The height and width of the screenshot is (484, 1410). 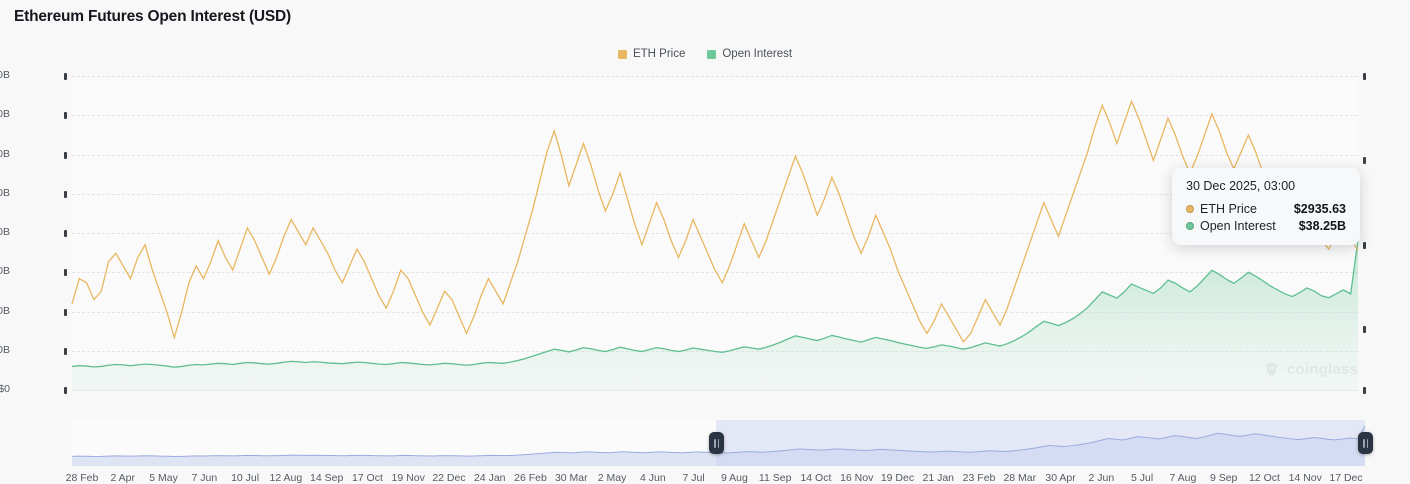 I want to click on y-axis-label-left: $70.00B, so click(x=5, y=114).